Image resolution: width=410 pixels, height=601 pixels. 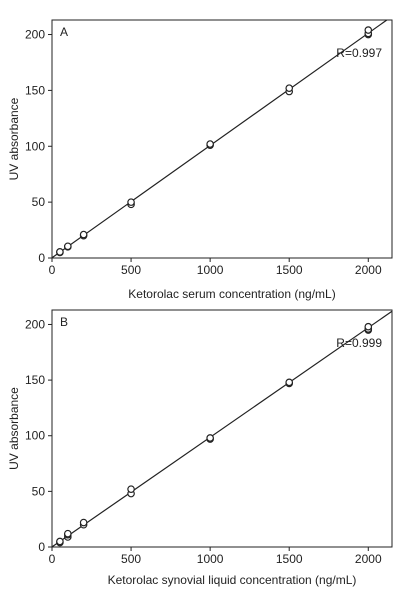 I want to click on x-axis-title: Ketorolac serum concentration (ng/mL), so click(x=231, y=294).